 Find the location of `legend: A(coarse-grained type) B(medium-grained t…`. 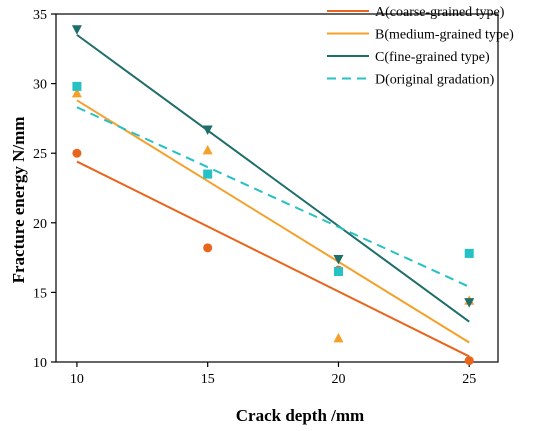

legend: A(coarse-grained type) B(medium-grained t… is located at coordinates (420, 46).